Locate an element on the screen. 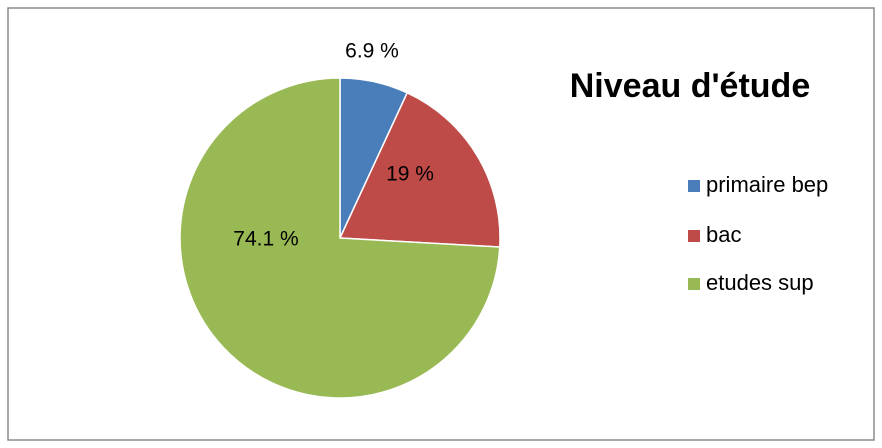 The height and width of the screenshot is (448, 882). pie-slice is located at coordinates (419, 169).